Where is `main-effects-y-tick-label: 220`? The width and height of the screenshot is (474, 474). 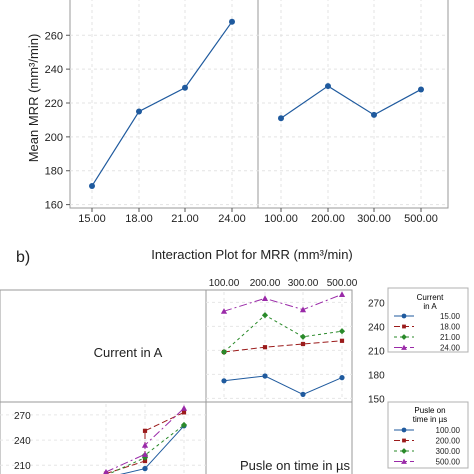 main-effects-y-tick-label: 220 is located at coordinates (54, 104).